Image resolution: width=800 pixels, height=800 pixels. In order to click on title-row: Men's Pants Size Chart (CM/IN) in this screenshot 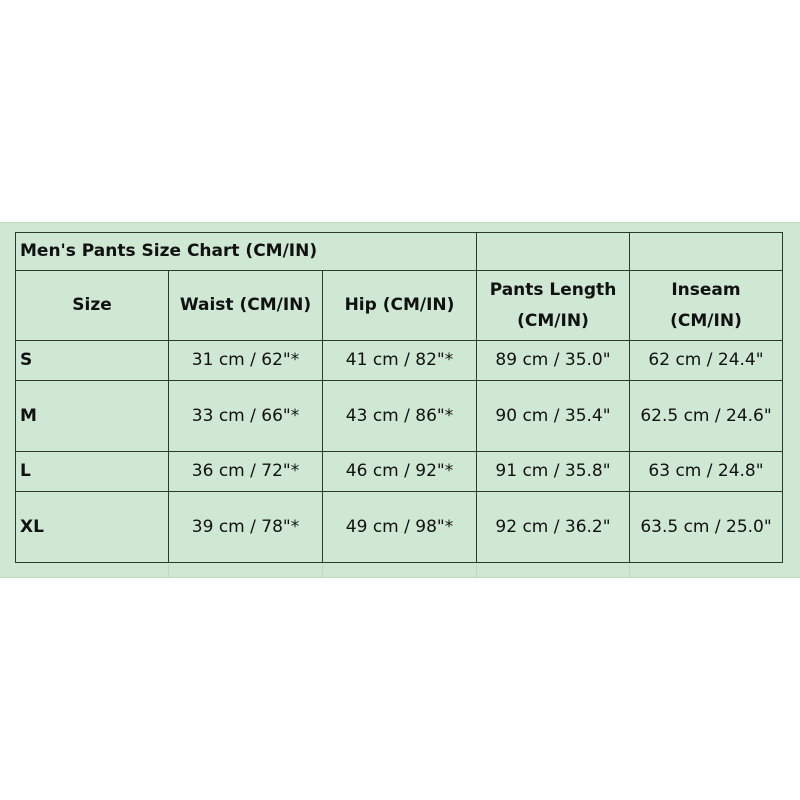, I will do `click(399, 251)`.